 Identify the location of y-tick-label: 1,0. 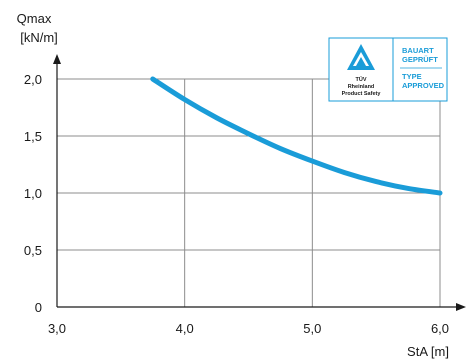
(33, 193).